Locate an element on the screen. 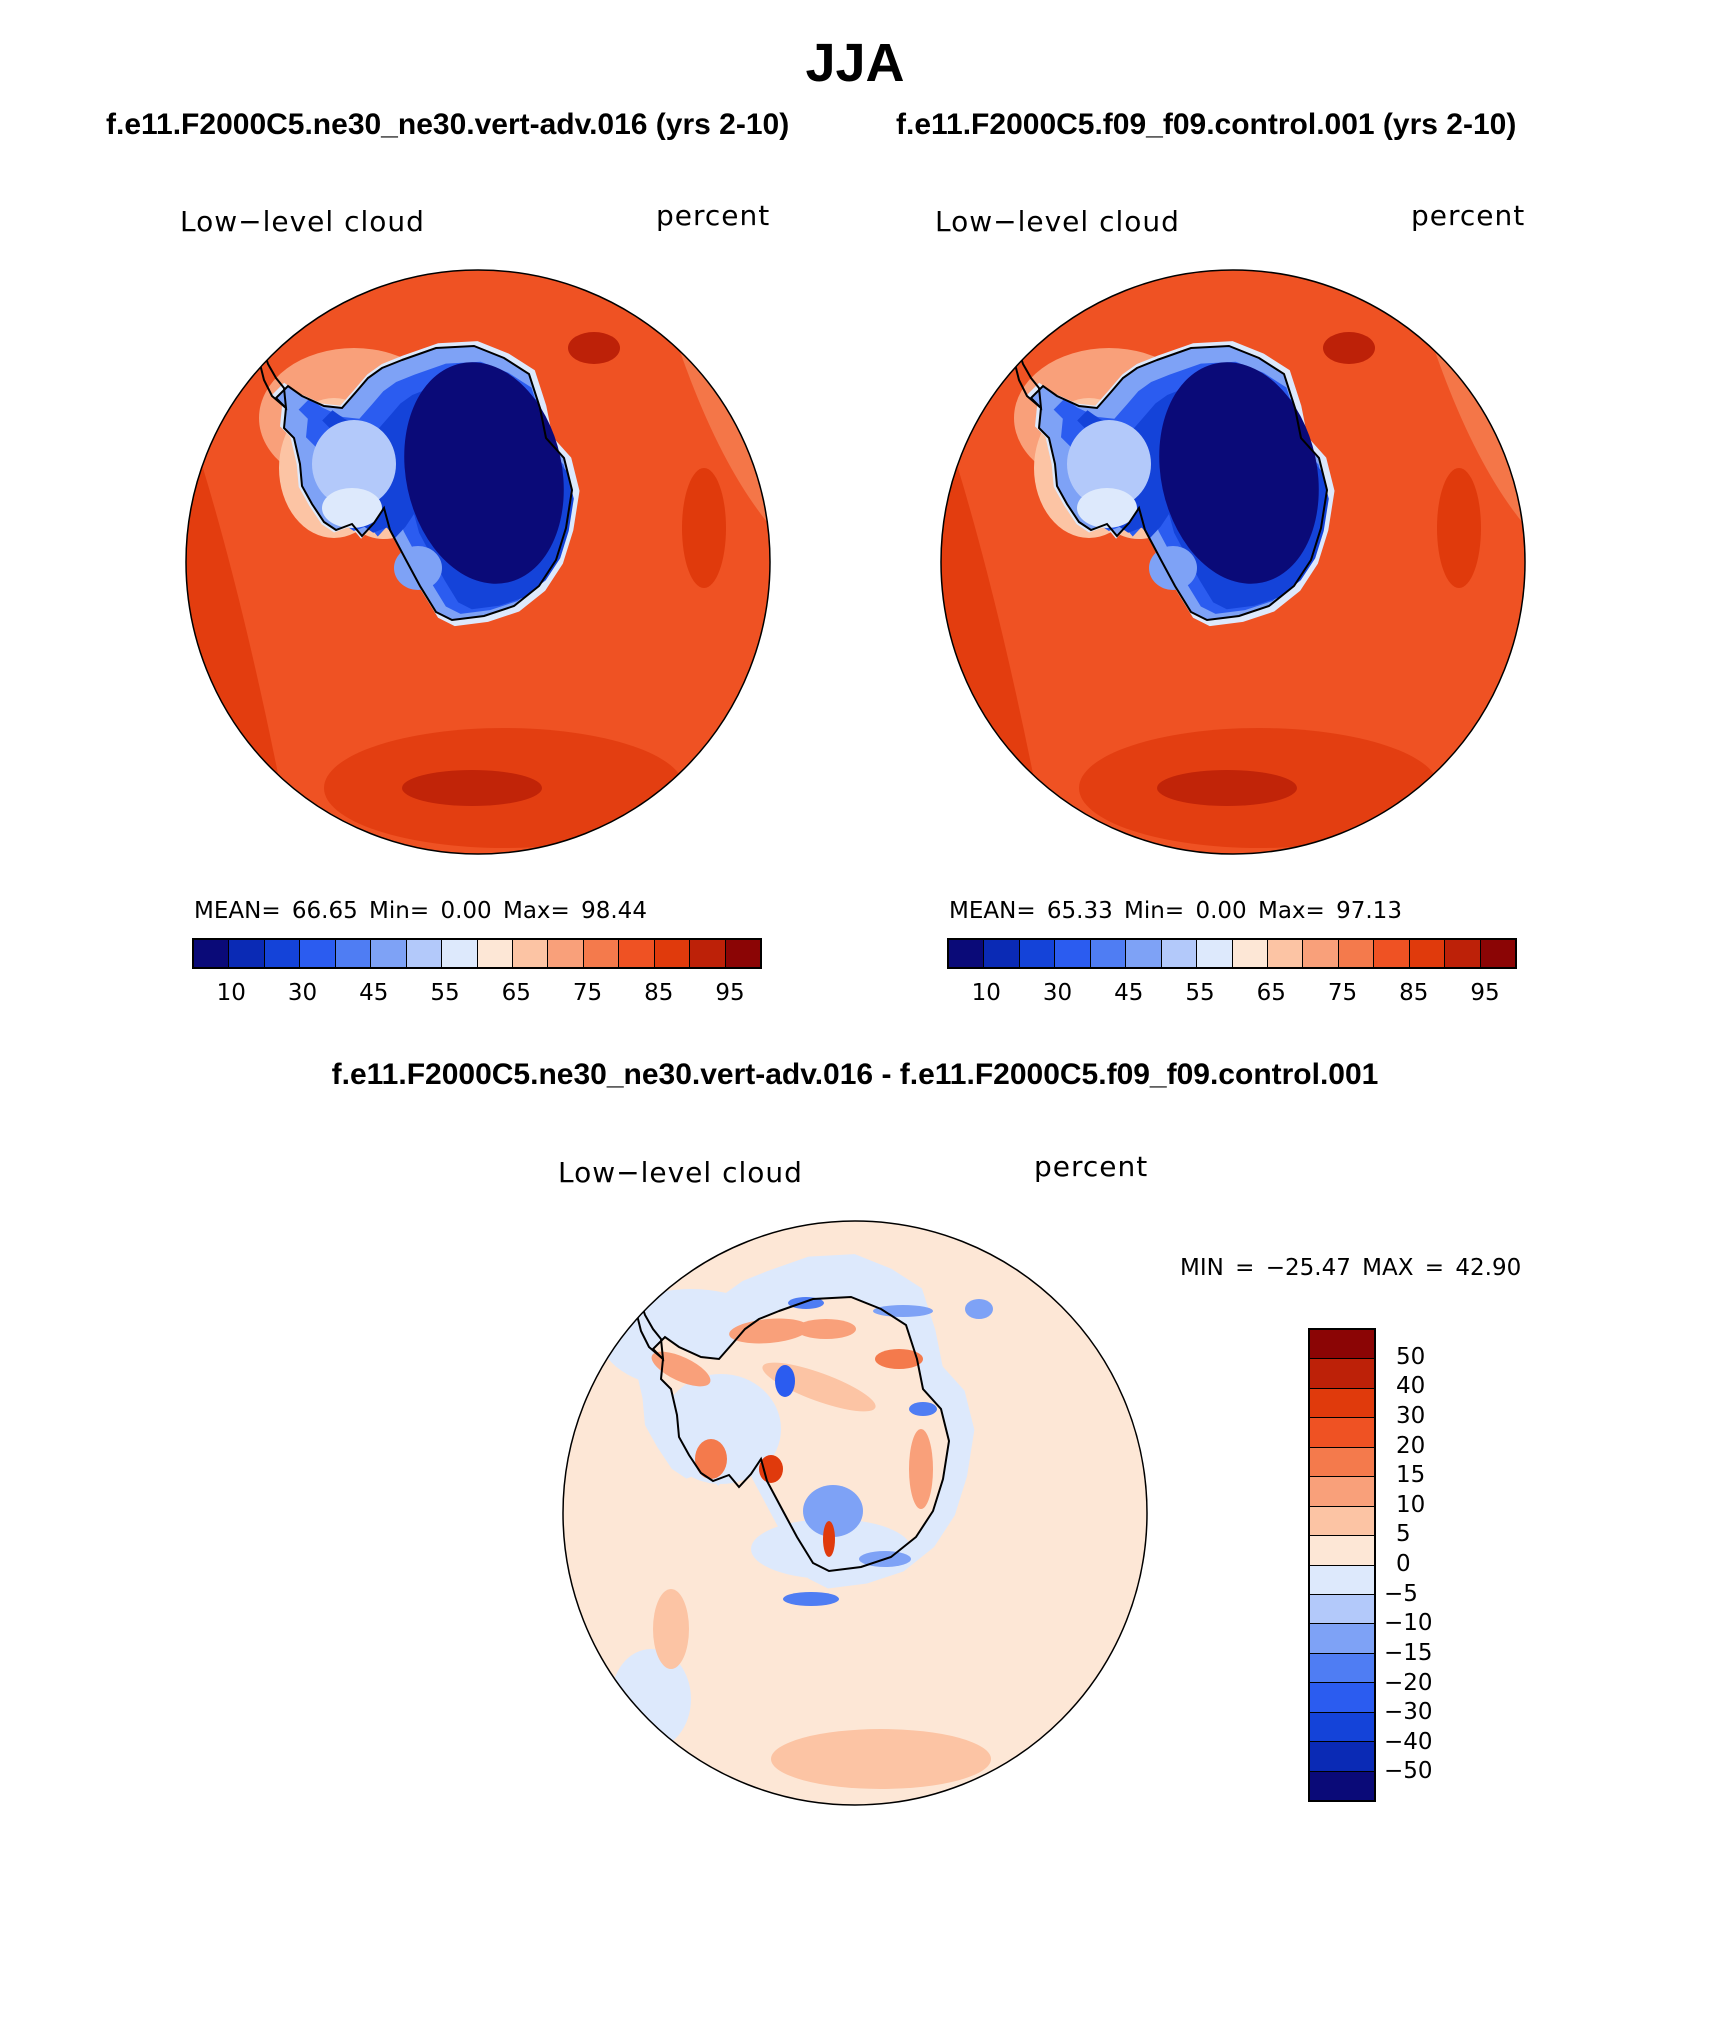 The image size is (1710, 2033). colorbar-tick-label: 0 is located at coordinates (1403, 1564).